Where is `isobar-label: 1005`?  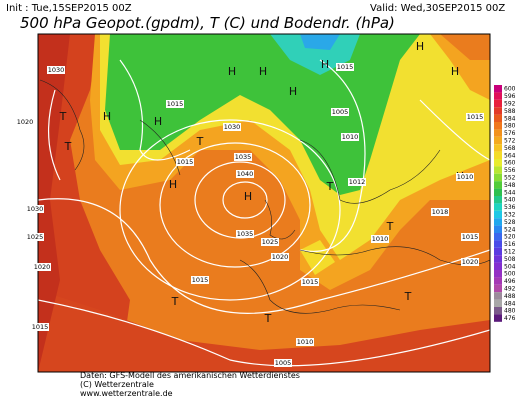
isobar-label: 1005 is located at coordinates (340, 112).